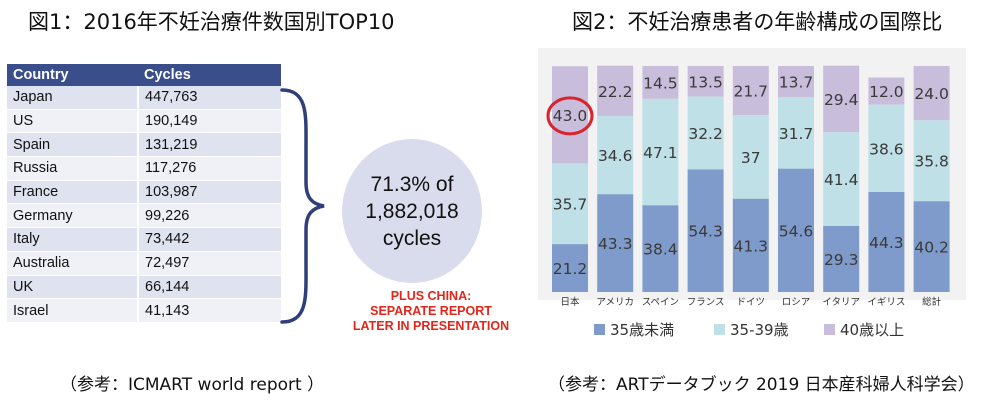 The width and height of the screenshot is (1006, 411). What do you see at coordinates (412, 184) in the screenshot?
I see `bubble-line-percent: 71.3% of` at bounding box center [412, 184].